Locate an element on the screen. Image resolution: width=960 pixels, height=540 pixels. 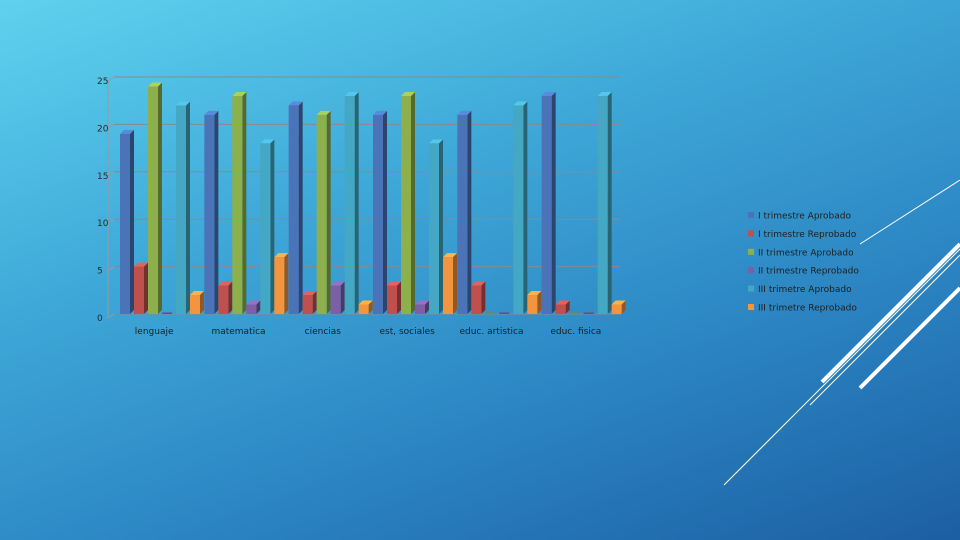
y-tick-label: 25 is located at coordinates (102, 82).